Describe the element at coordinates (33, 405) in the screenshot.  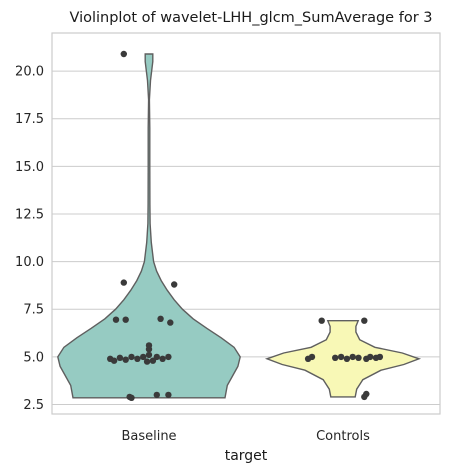
I see `y-tick-label: 2.5` at that location.